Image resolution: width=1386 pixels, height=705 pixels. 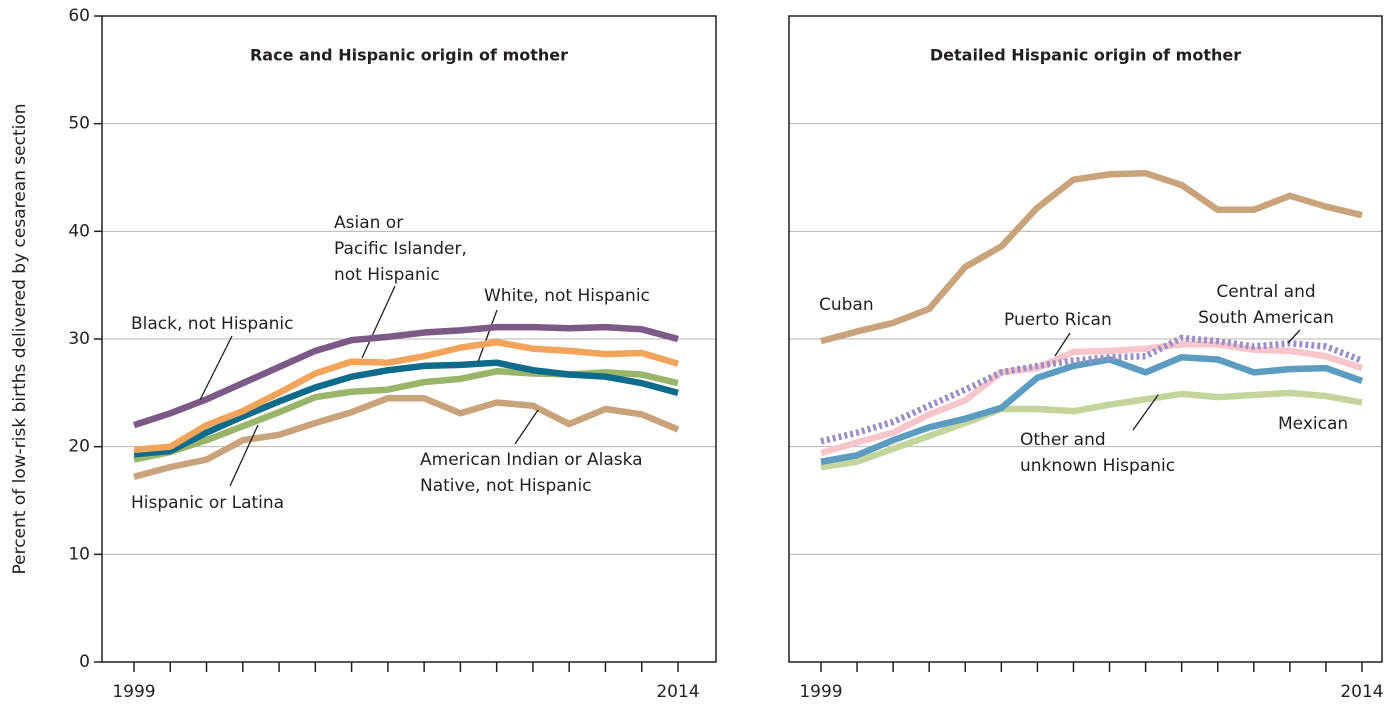 I want to click on panel-title: Race and Hispanic origin of mother, so click(x=409, y=55).